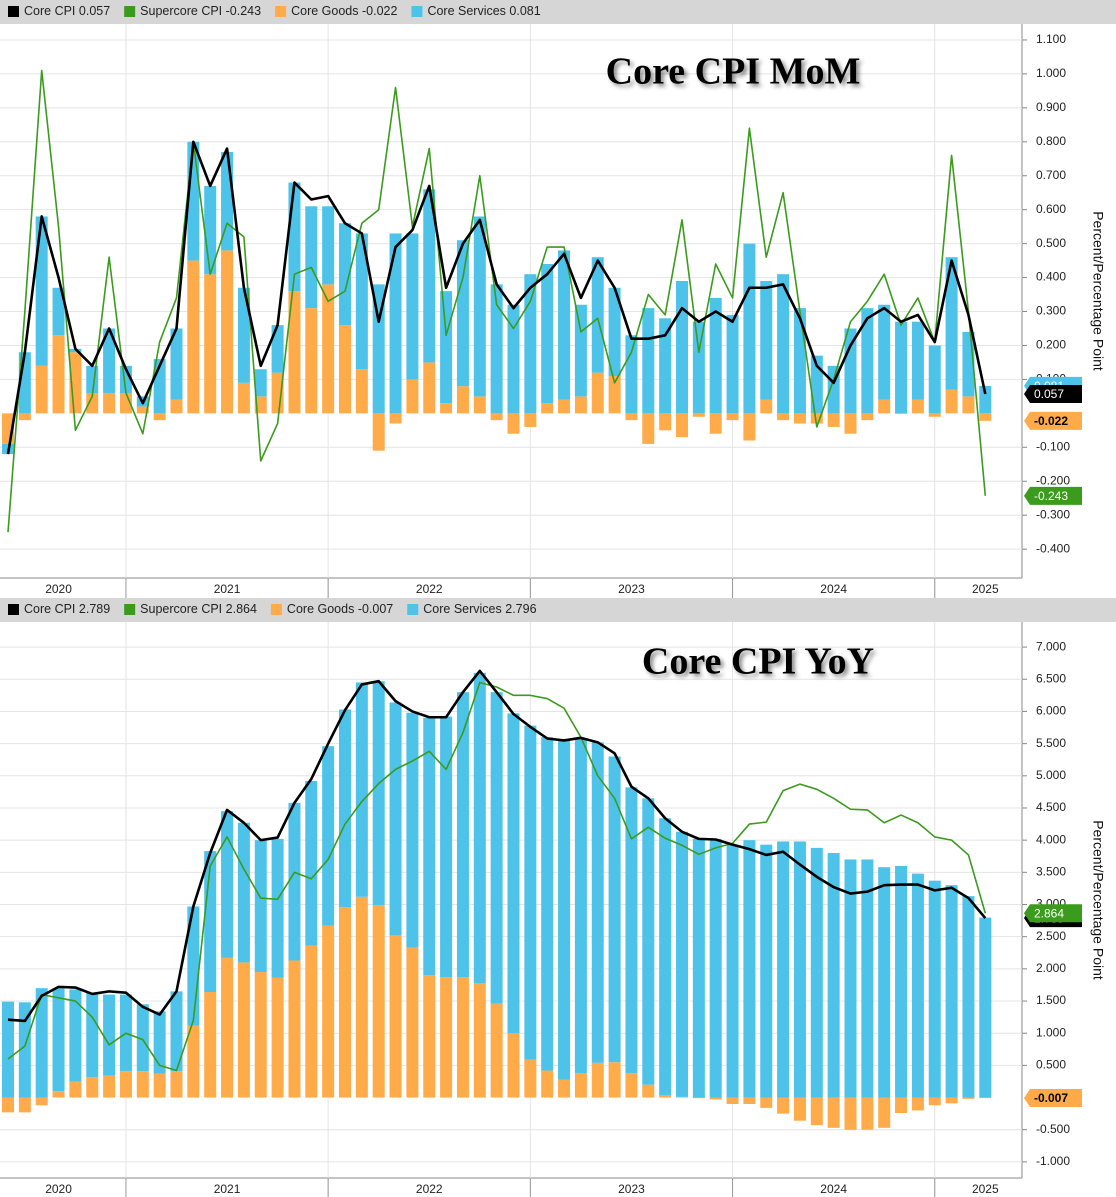 The image size is (1116, 1197). Describe the element at coordinates (1051, 1032) in the screenshot. I see `y-tick-label: 1.000` at that location.